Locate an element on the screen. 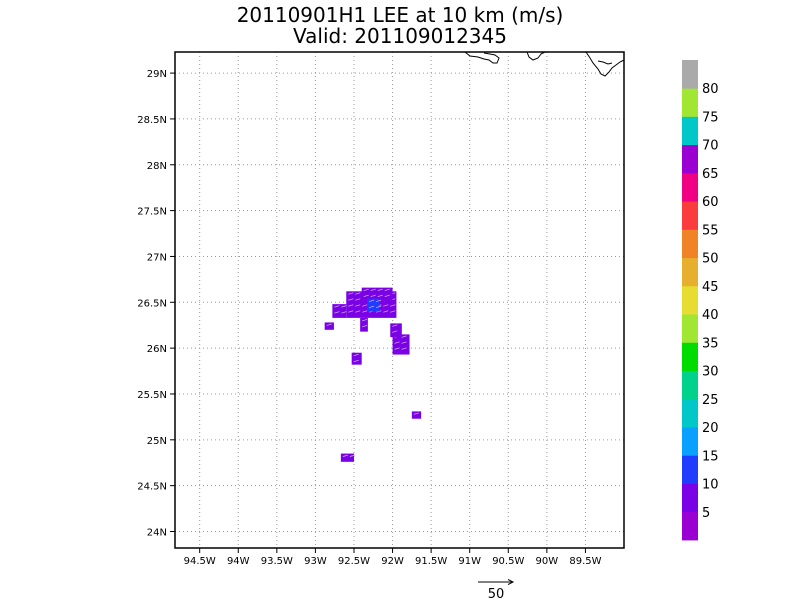  colorbar-label: 60 is located at coordinates (710, 202).